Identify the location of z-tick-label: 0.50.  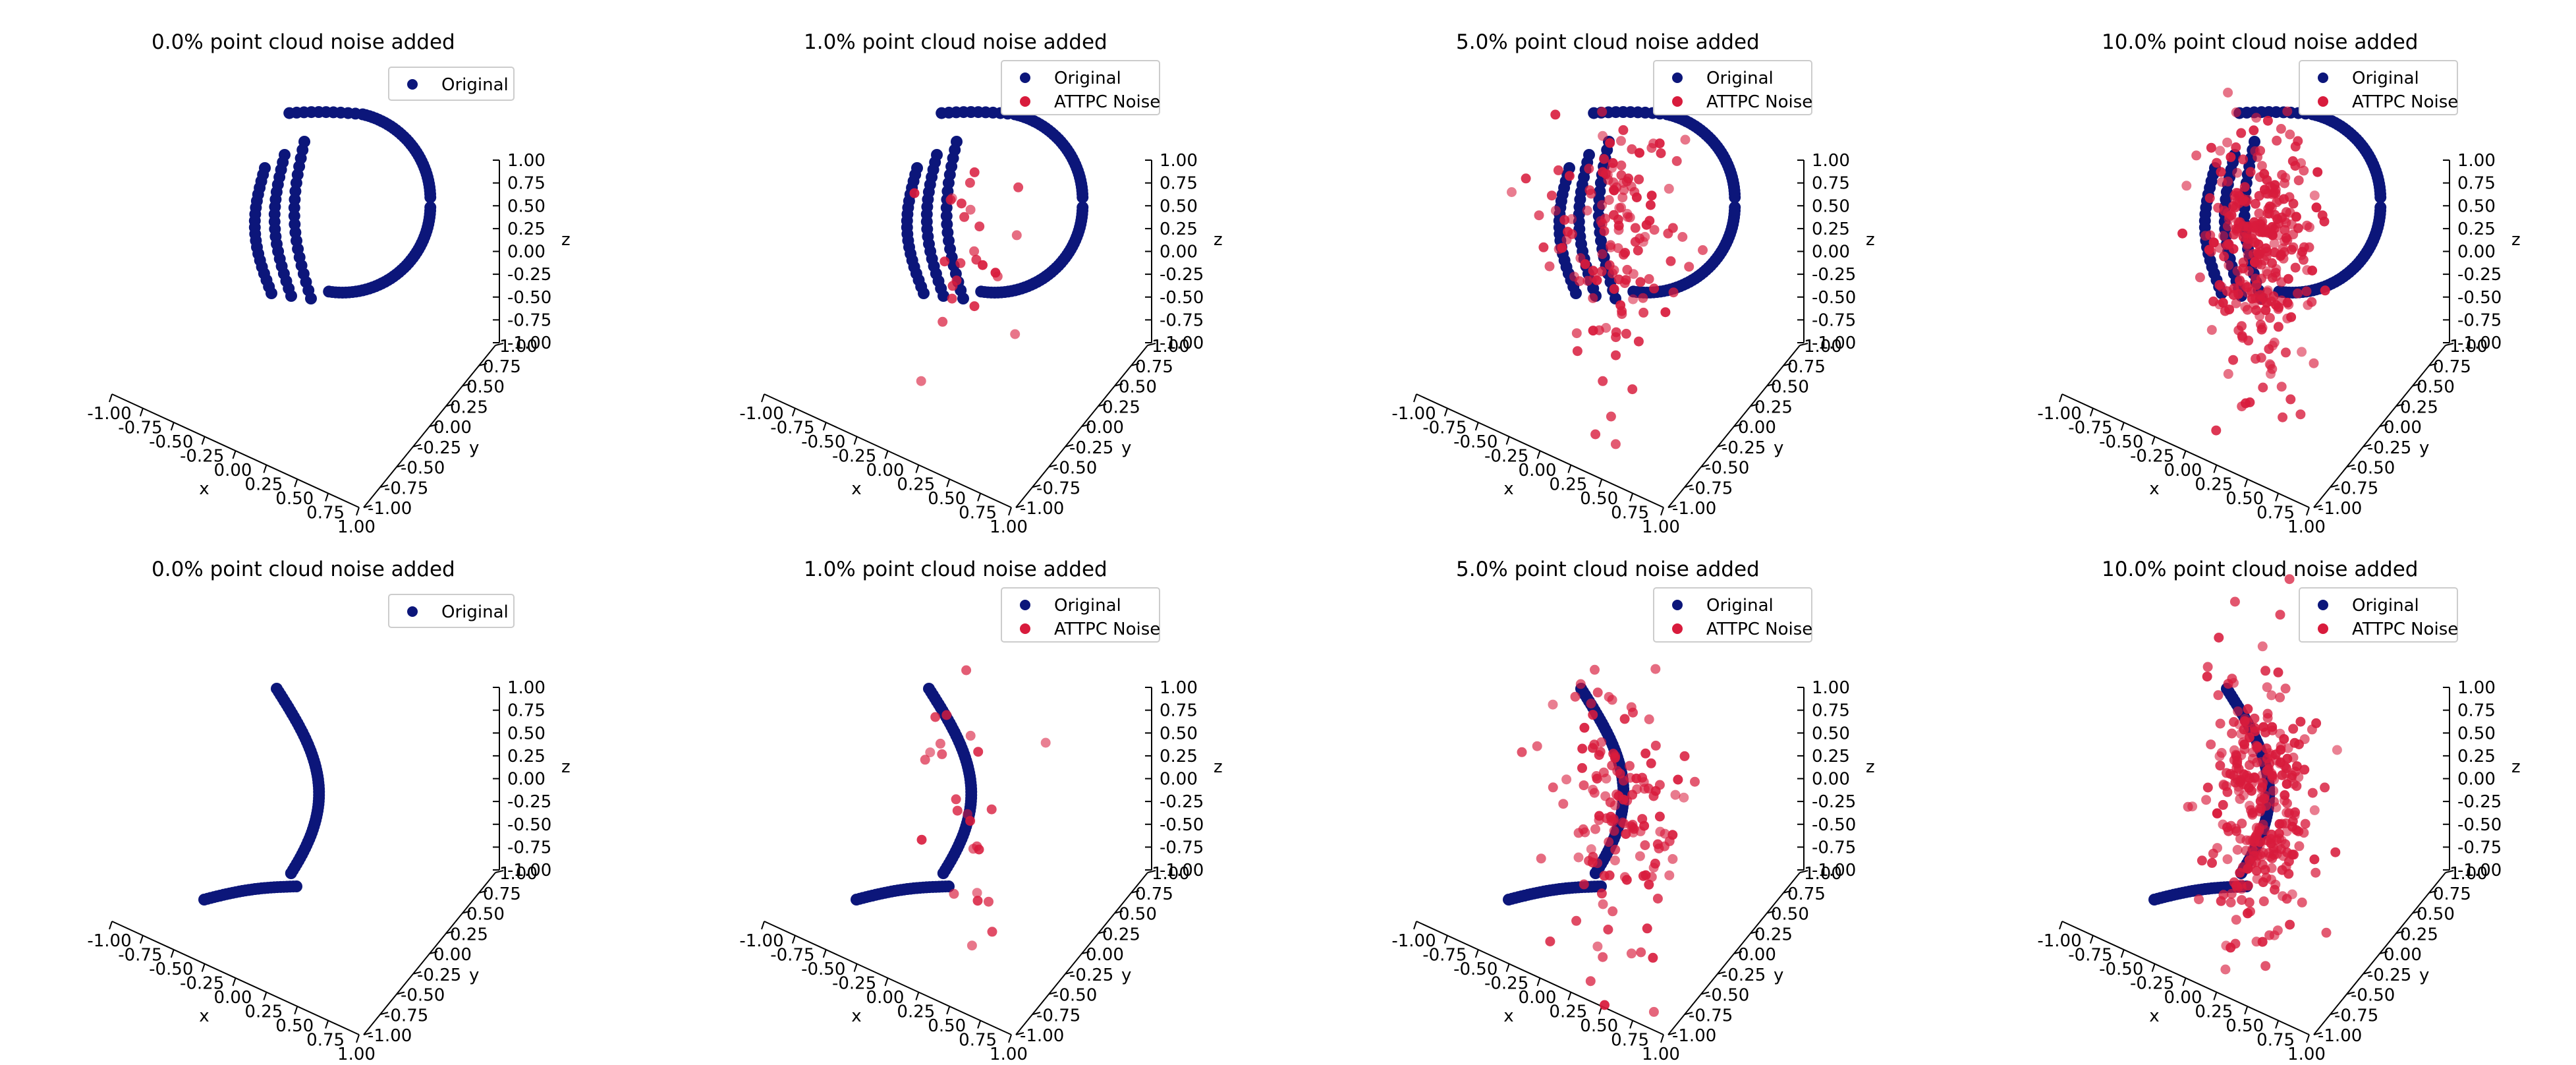
(2476, 733).